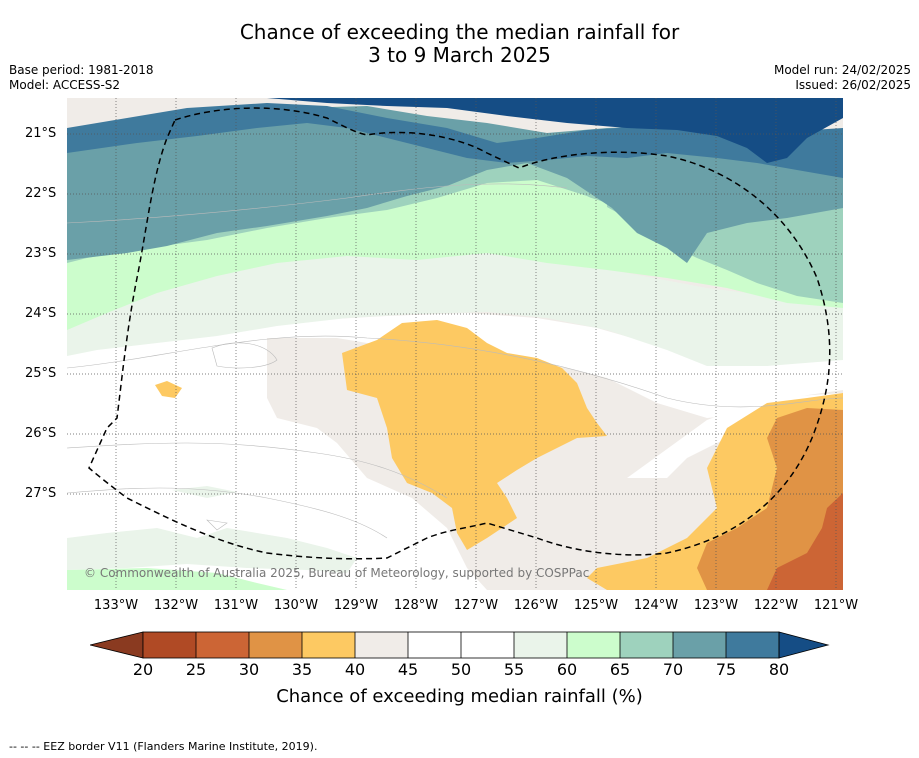 This screenshot has width=919, height=758. I want to click on lat-label-25s: 25°S, so click(41, 373).